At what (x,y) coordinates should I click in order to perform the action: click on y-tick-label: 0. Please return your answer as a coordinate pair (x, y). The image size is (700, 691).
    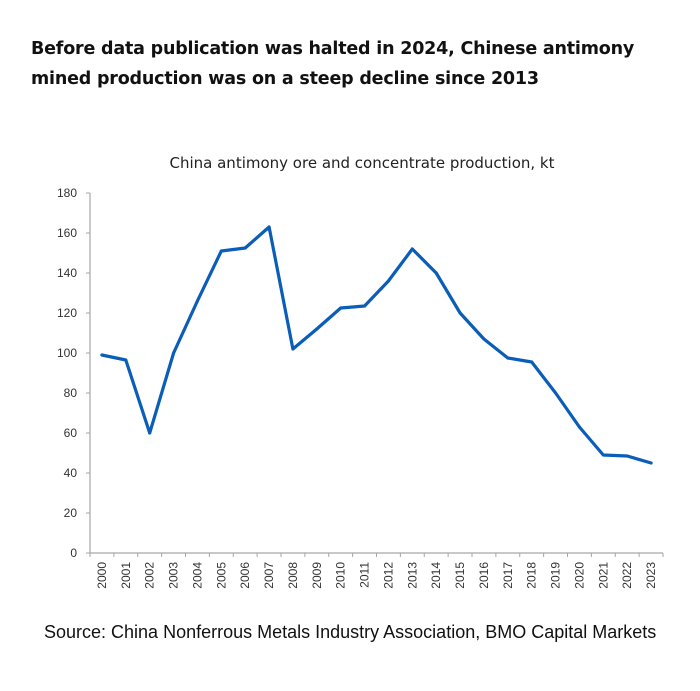
    Looking at the image, I should click on (73, 553).